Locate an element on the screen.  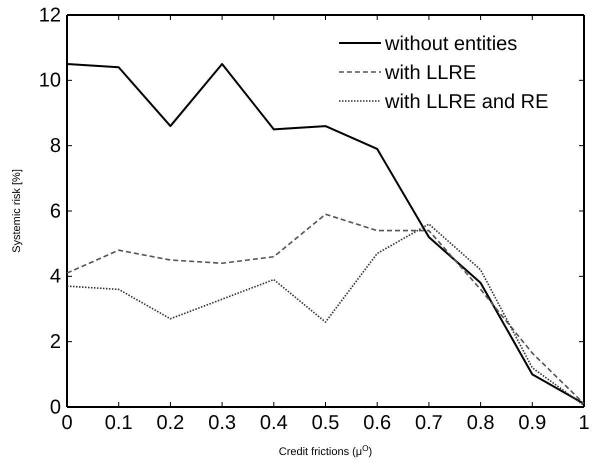
x-tick-label: 0.2 is located at coordinates (170, 423).